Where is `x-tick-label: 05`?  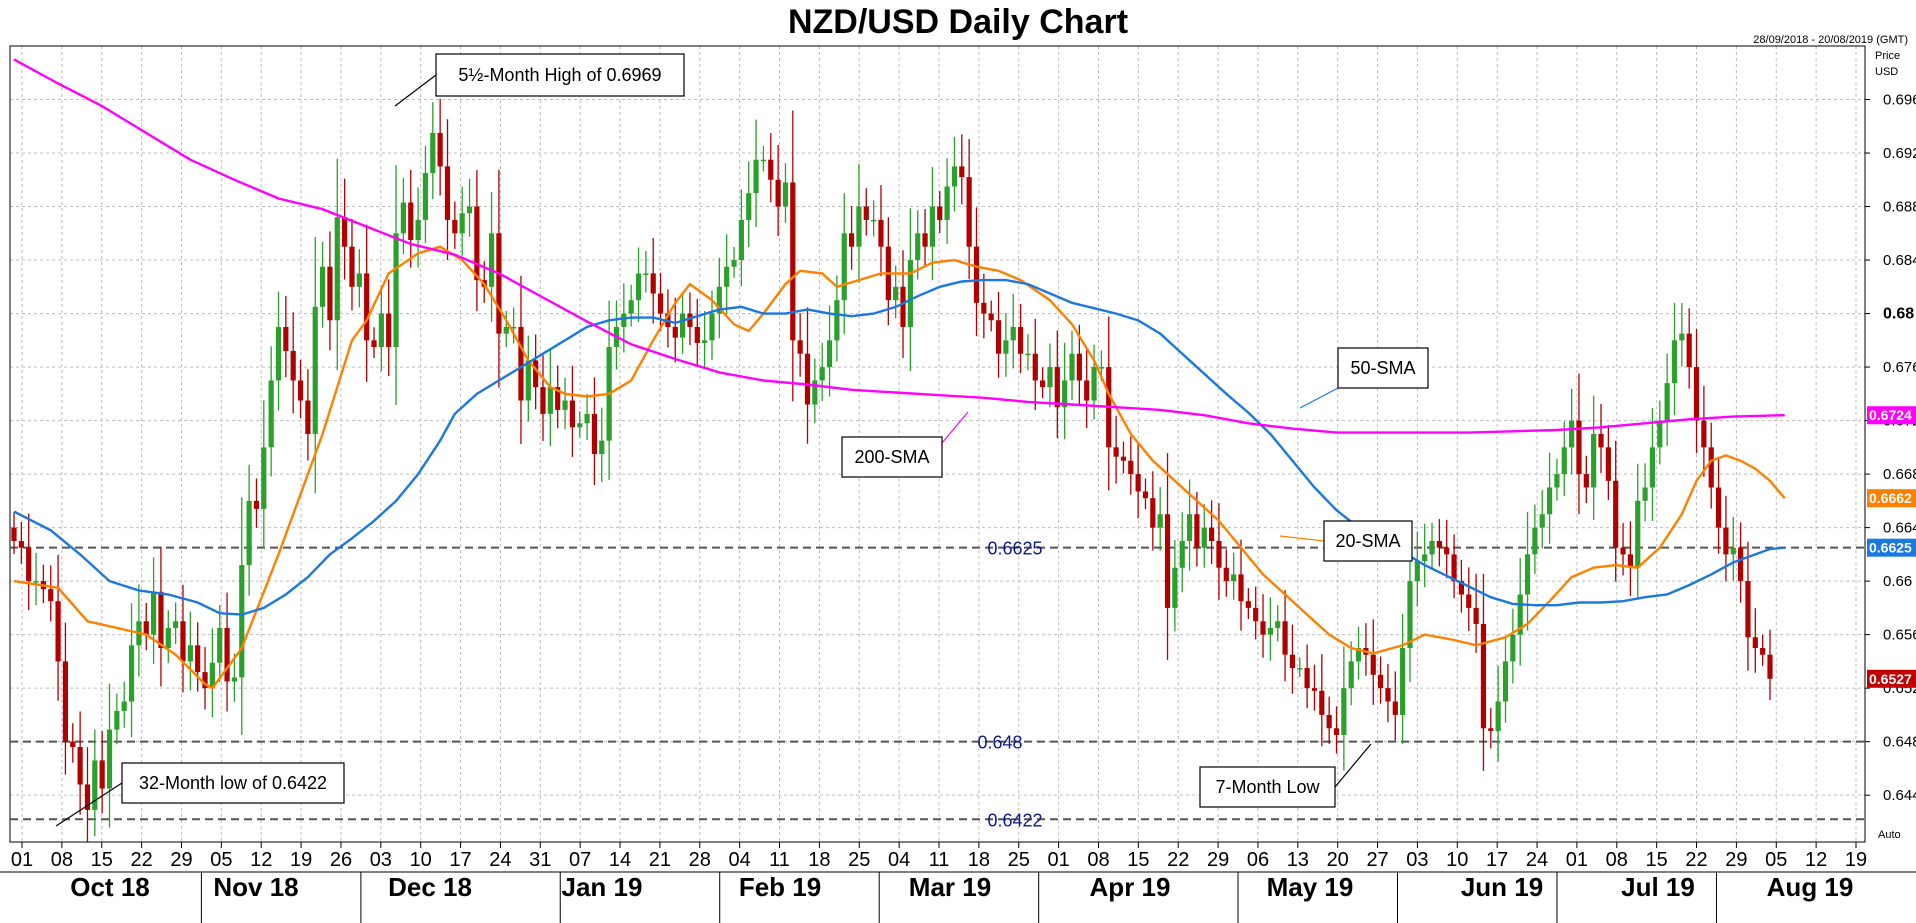 x-tick-label: 05 is located at coordinates (1776, 860).